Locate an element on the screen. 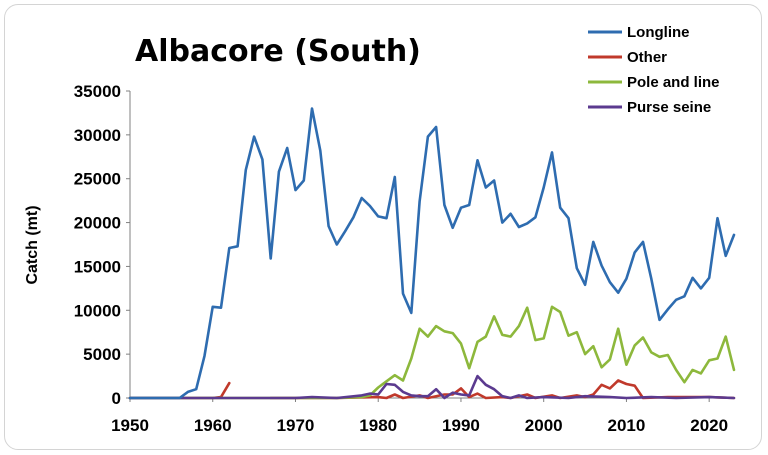  x-tick-label: 1980 is located at coordinates (378, 425).